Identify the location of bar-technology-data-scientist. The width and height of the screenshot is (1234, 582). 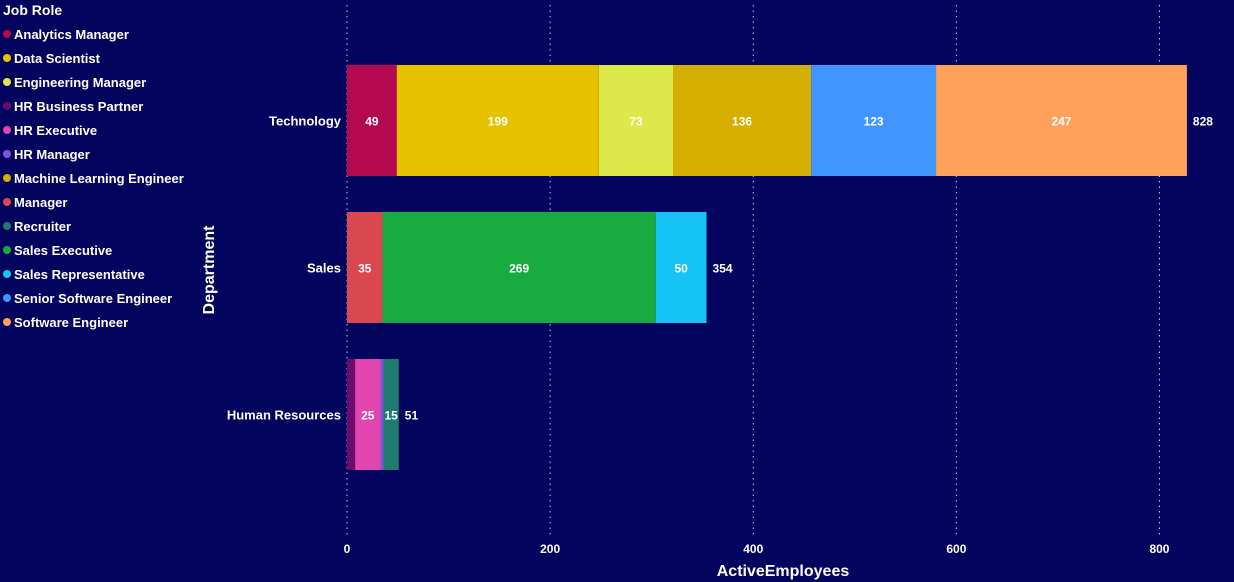
(497, 120).